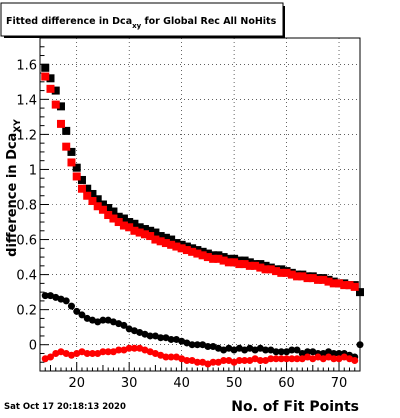 The width and height of the screenshot is (400, 418). What do you see at coordinates (26, 135) in the screenshot?
I see `y-tick-label: 1.2` at bounding box center [26, 135].